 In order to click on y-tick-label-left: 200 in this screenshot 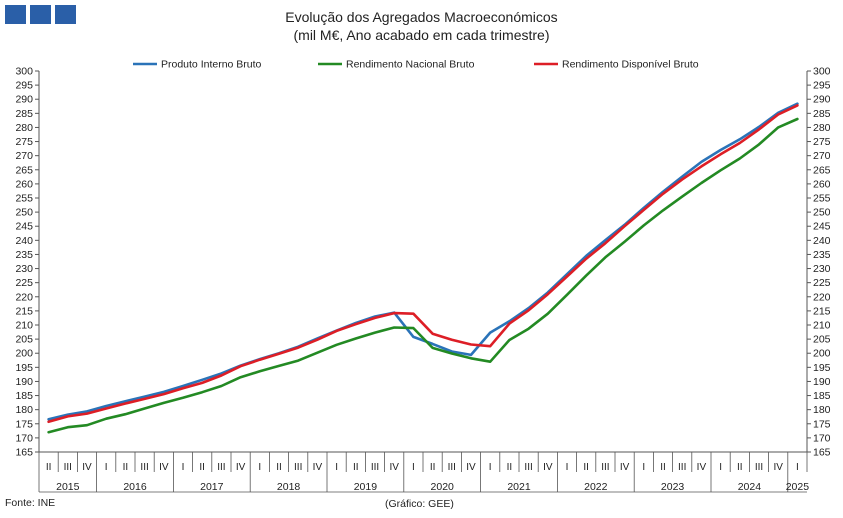, I will do `click(24, 354)`.